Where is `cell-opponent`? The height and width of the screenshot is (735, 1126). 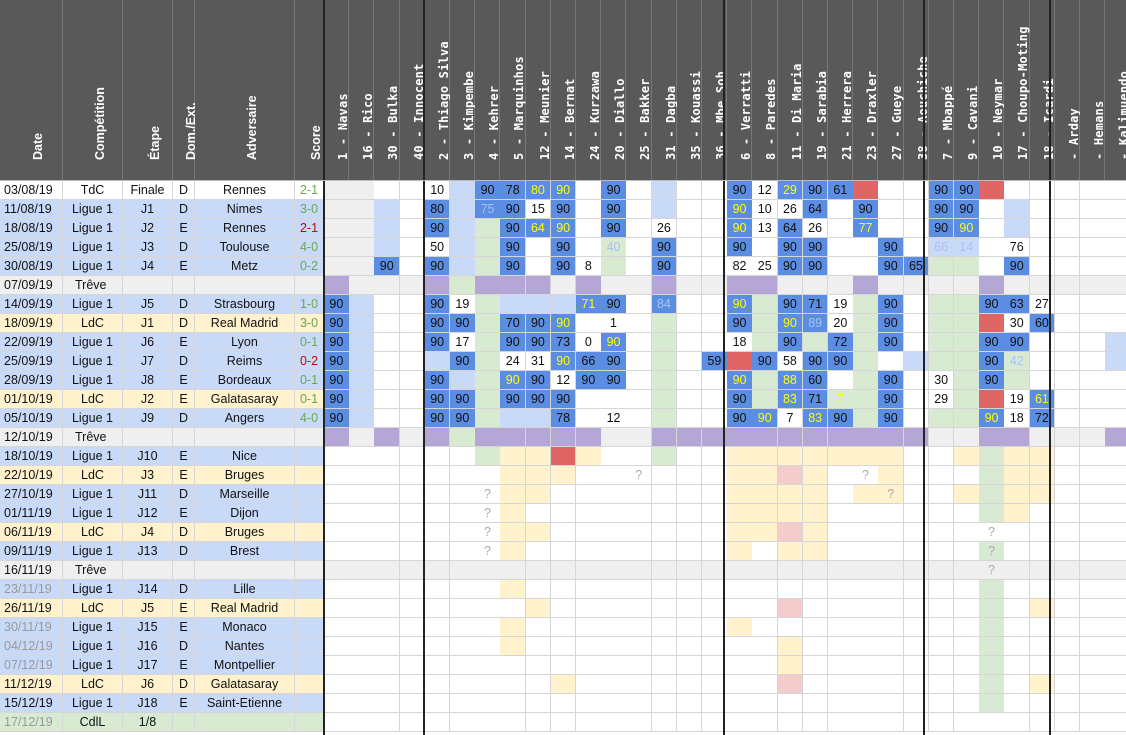
cell-opponent is located at coordinates (245, 570).